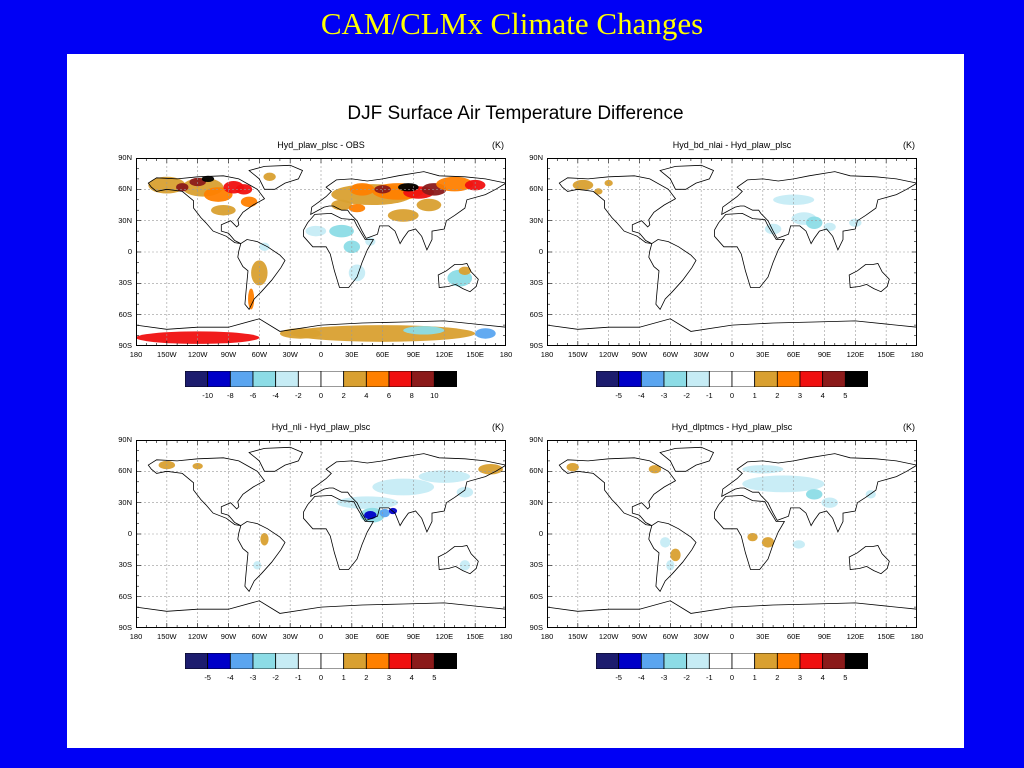  Describe the element at coordinates (578, 636) in the screenshot. I see `lon-tick-label: 150W` at that location.